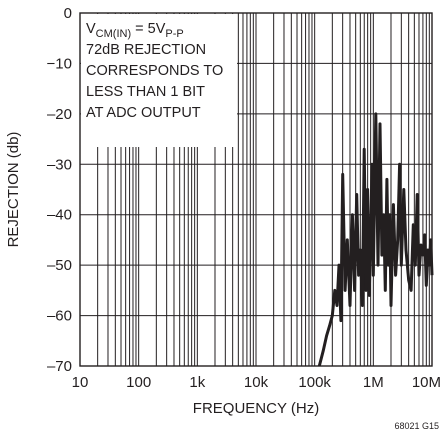  I want to click on x-tick-label: 100, so click(138, 382).